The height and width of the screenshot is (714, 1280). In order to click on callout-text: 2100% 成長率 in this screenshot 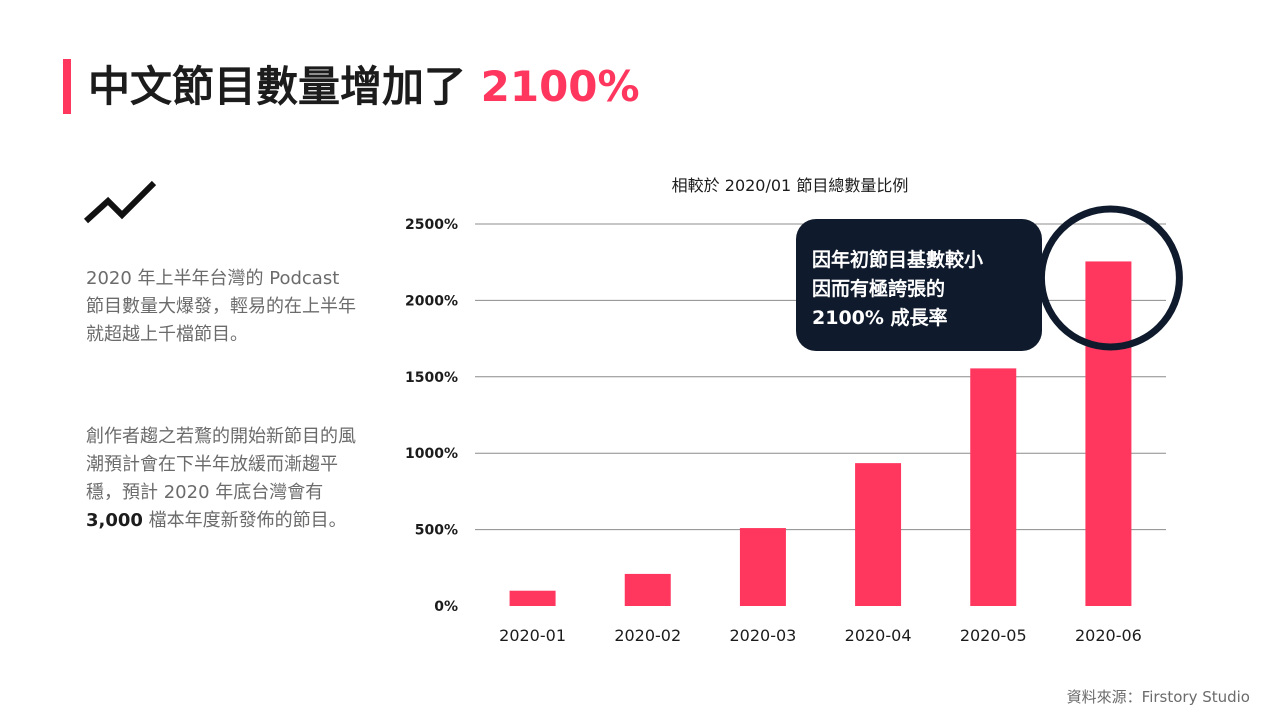, I will do `click(880, 317)`.